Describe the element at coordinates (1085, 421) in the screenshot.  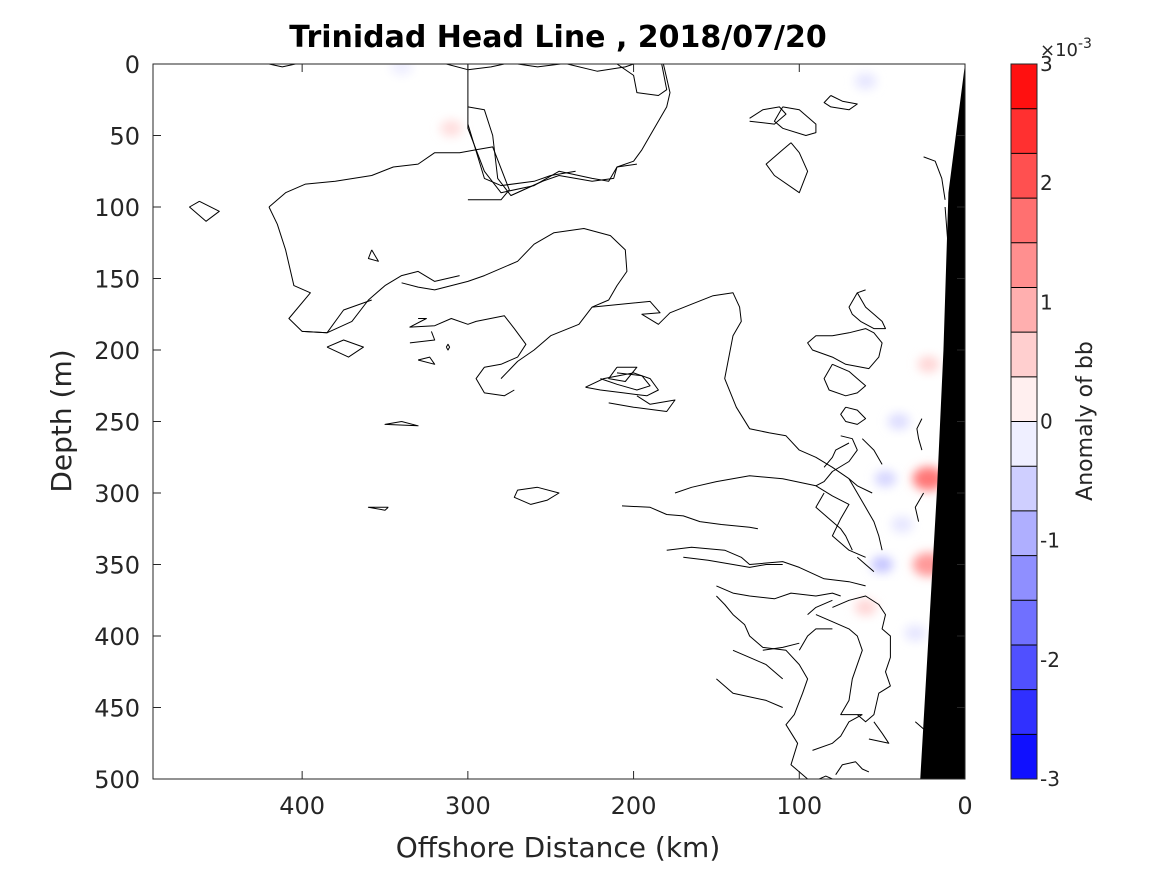
I see `colorbar-title: Anomaly of bb` at that location.